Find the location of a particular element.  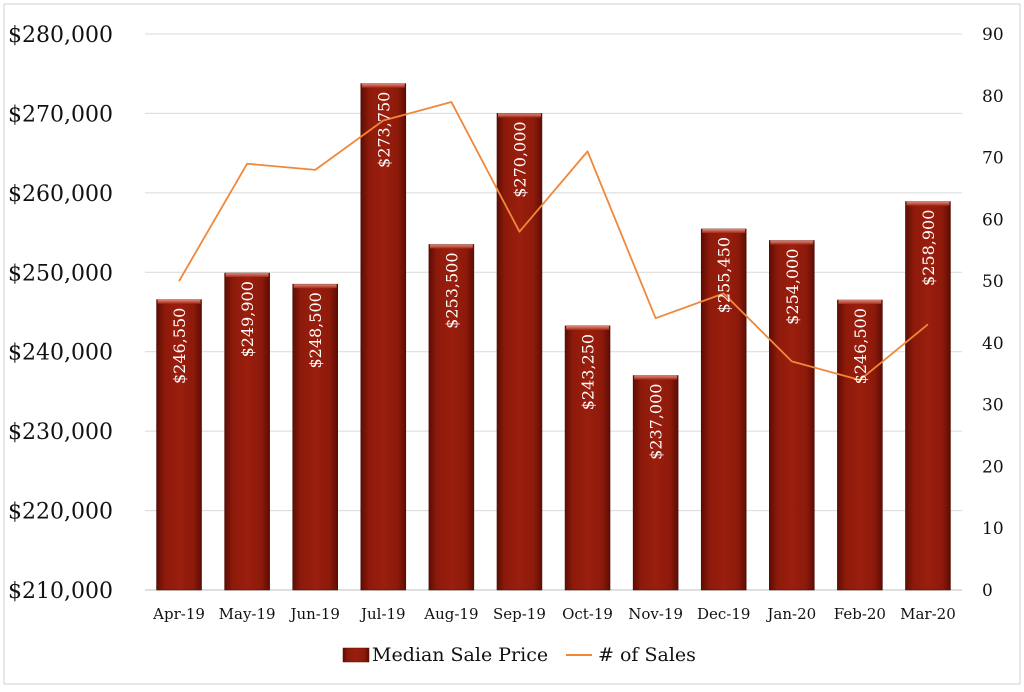

x-tick-label: Jan-20 is located at coordinates (790, 614).